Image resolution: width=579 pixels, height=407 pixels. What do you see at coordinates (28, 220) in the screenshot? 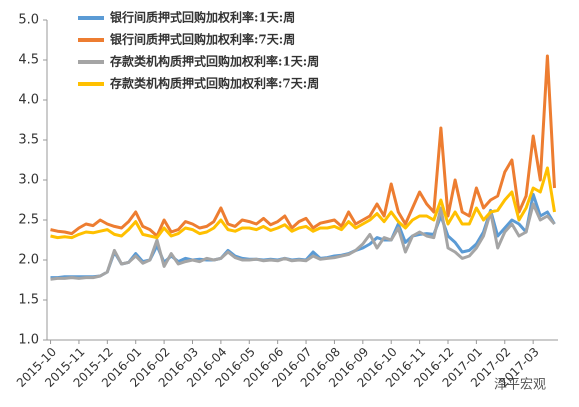
I see `y-tick-label: 2.5` at bounding box center [28, 220].